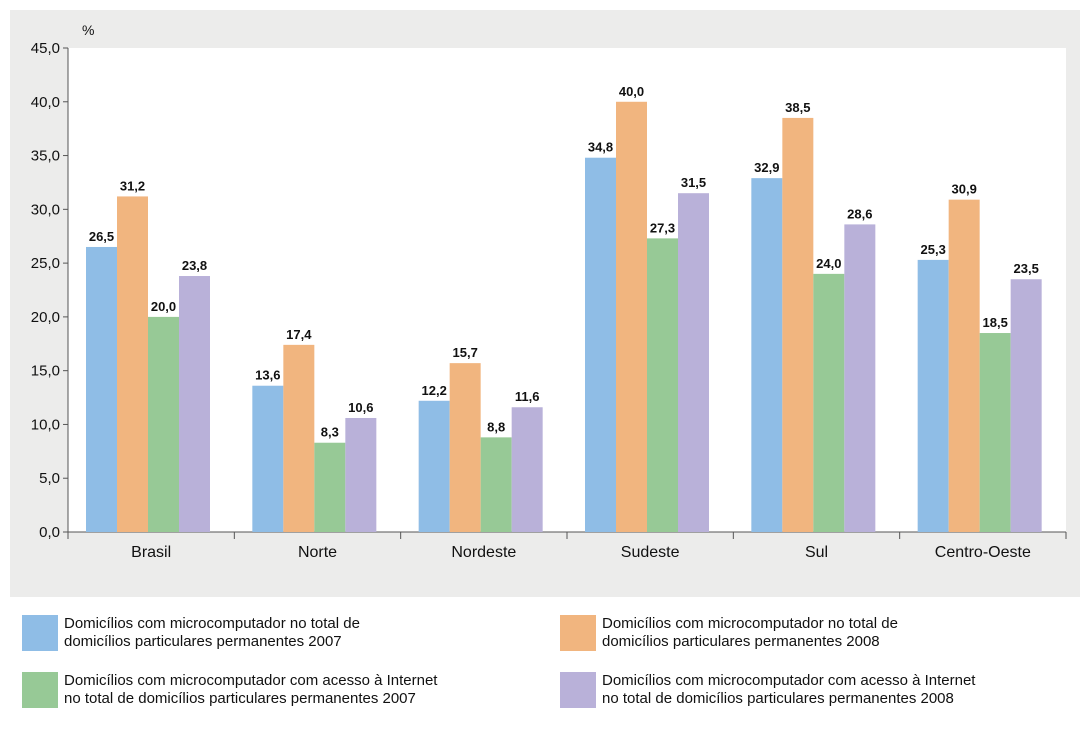  I want to click on bar-value-label: 20,0, so click(163, 306).